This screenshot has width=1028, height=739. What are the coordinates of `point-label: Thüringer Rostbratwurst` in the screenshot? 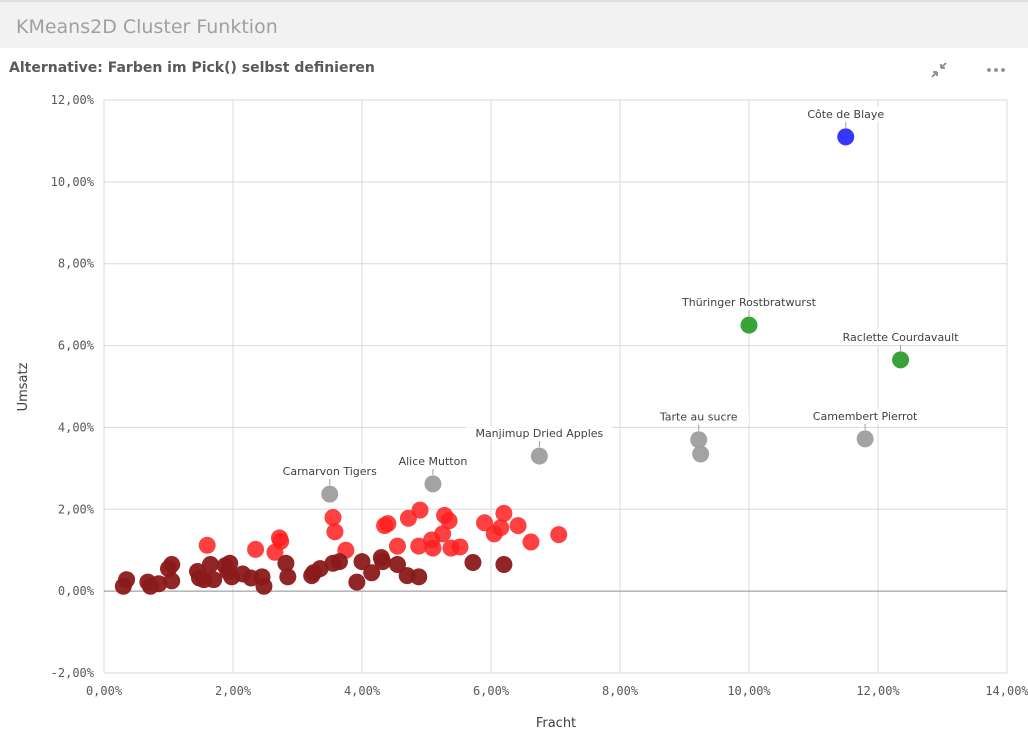 It's located at (749, 302).